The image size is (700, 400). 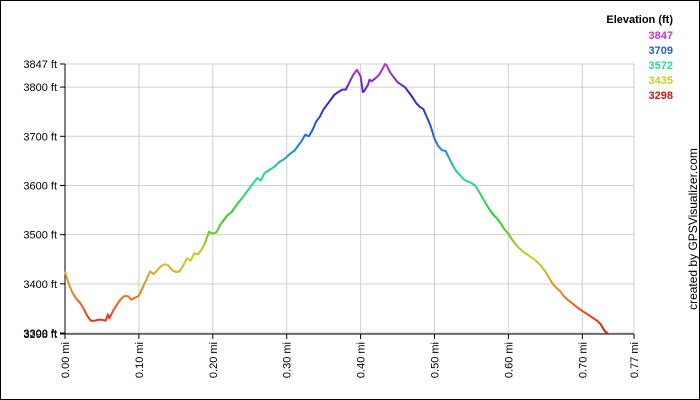 I want to click on legend-entry: 3435, so click(x=661, y=81).